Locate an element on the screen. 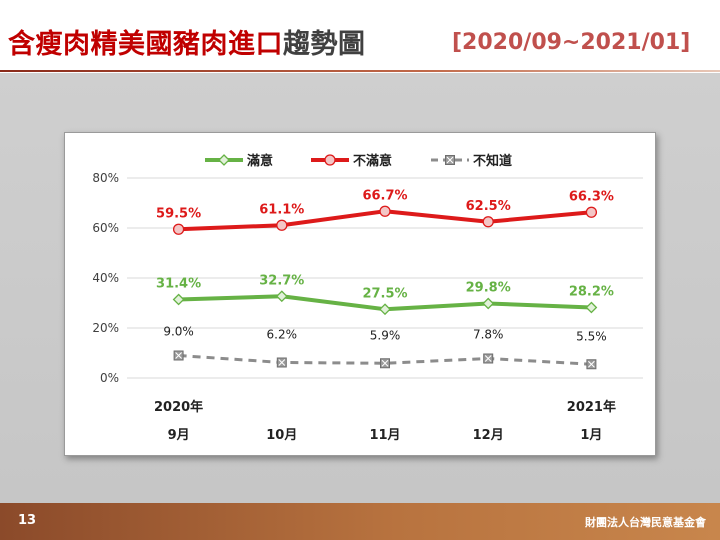 The image size is (720, 540). data-label: 9.0% is located at coordinates (178, 332).